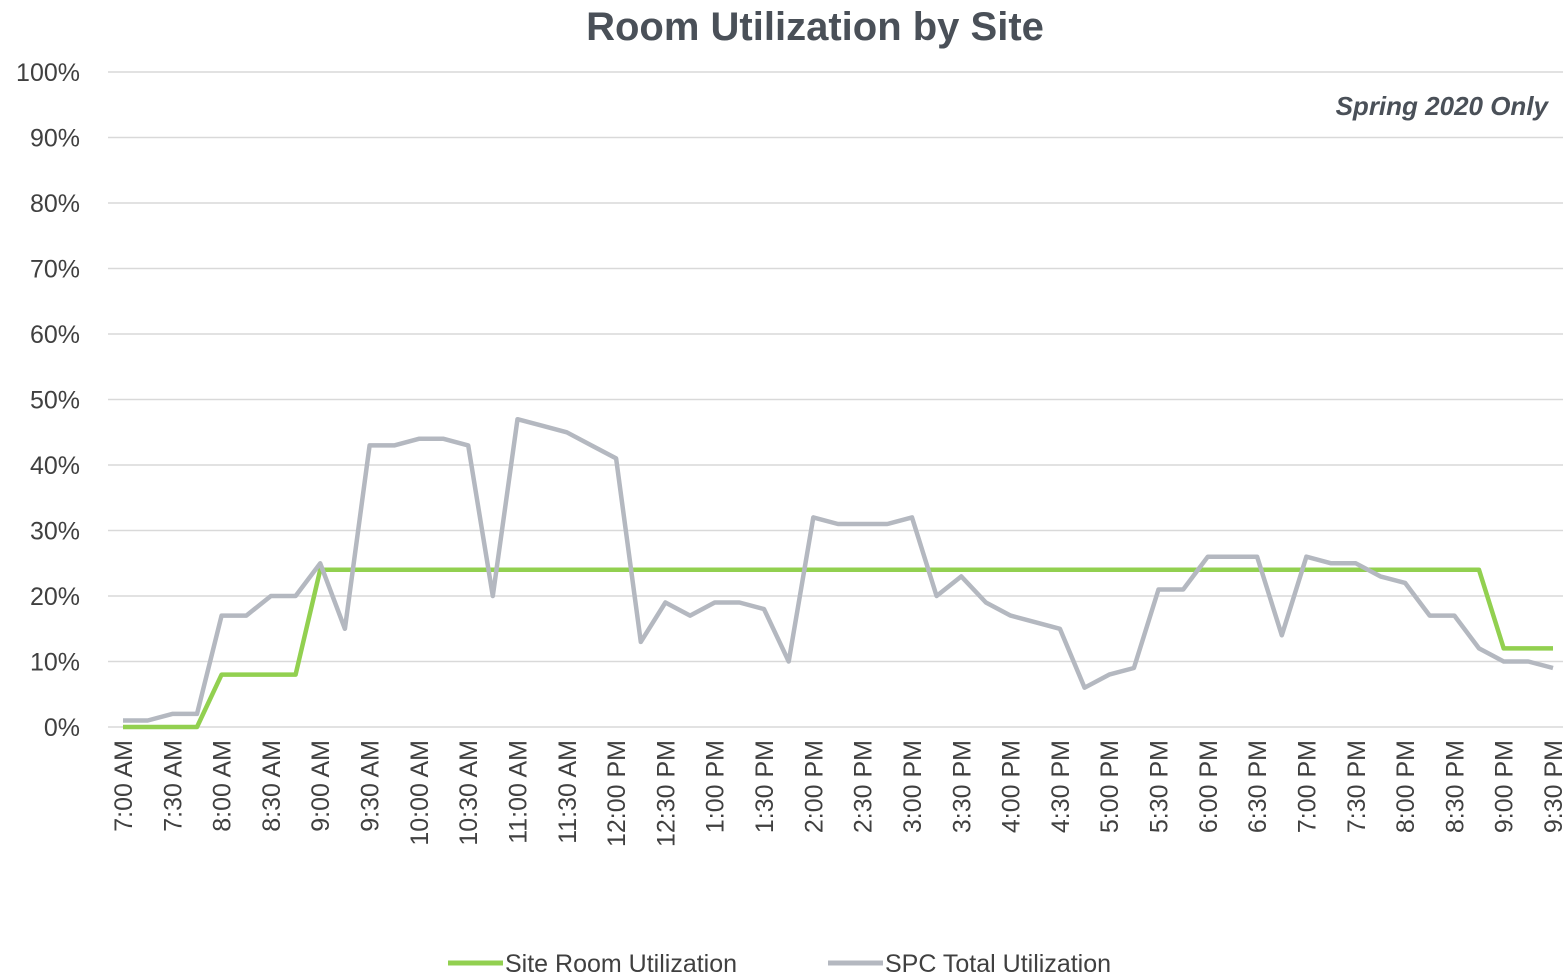  Describe the element at coordinates (1551, 786) in the screenshot. I see `x-tick-label: 9:30 PM` at that location.